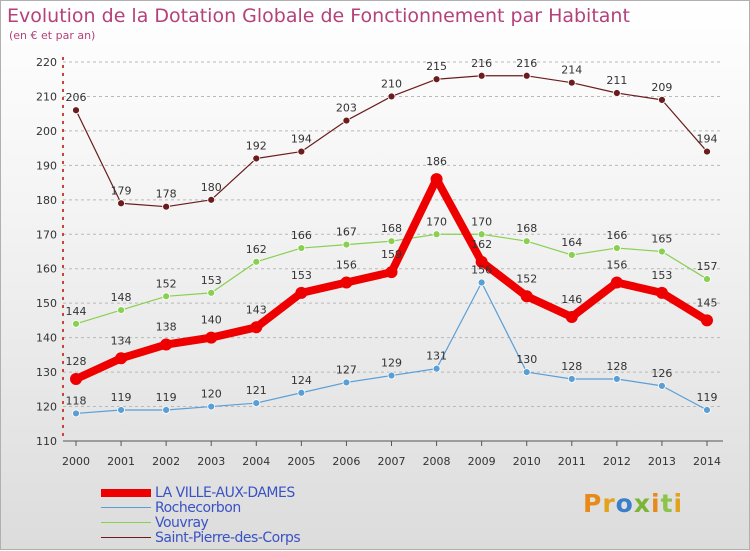  What do you see at coordinates (481, 270) in the screenshot?
I see `data-label-rochecorbon: 156` at bounding box center [481, 270].